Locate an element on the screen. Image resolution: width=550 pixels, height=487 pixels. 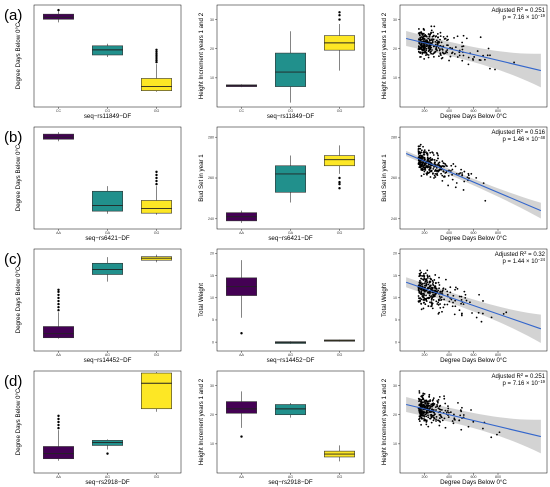
x-tick-label: GG is located at coordinates (157, 111).